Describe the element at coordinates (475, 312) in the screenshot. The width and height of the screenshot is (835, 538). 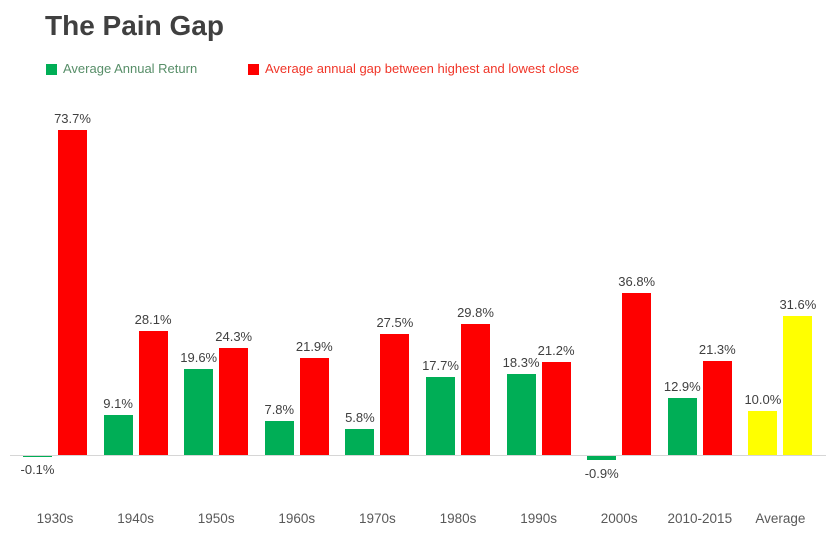
I see `value-label-gap-1980s: 29.8%` at that location.